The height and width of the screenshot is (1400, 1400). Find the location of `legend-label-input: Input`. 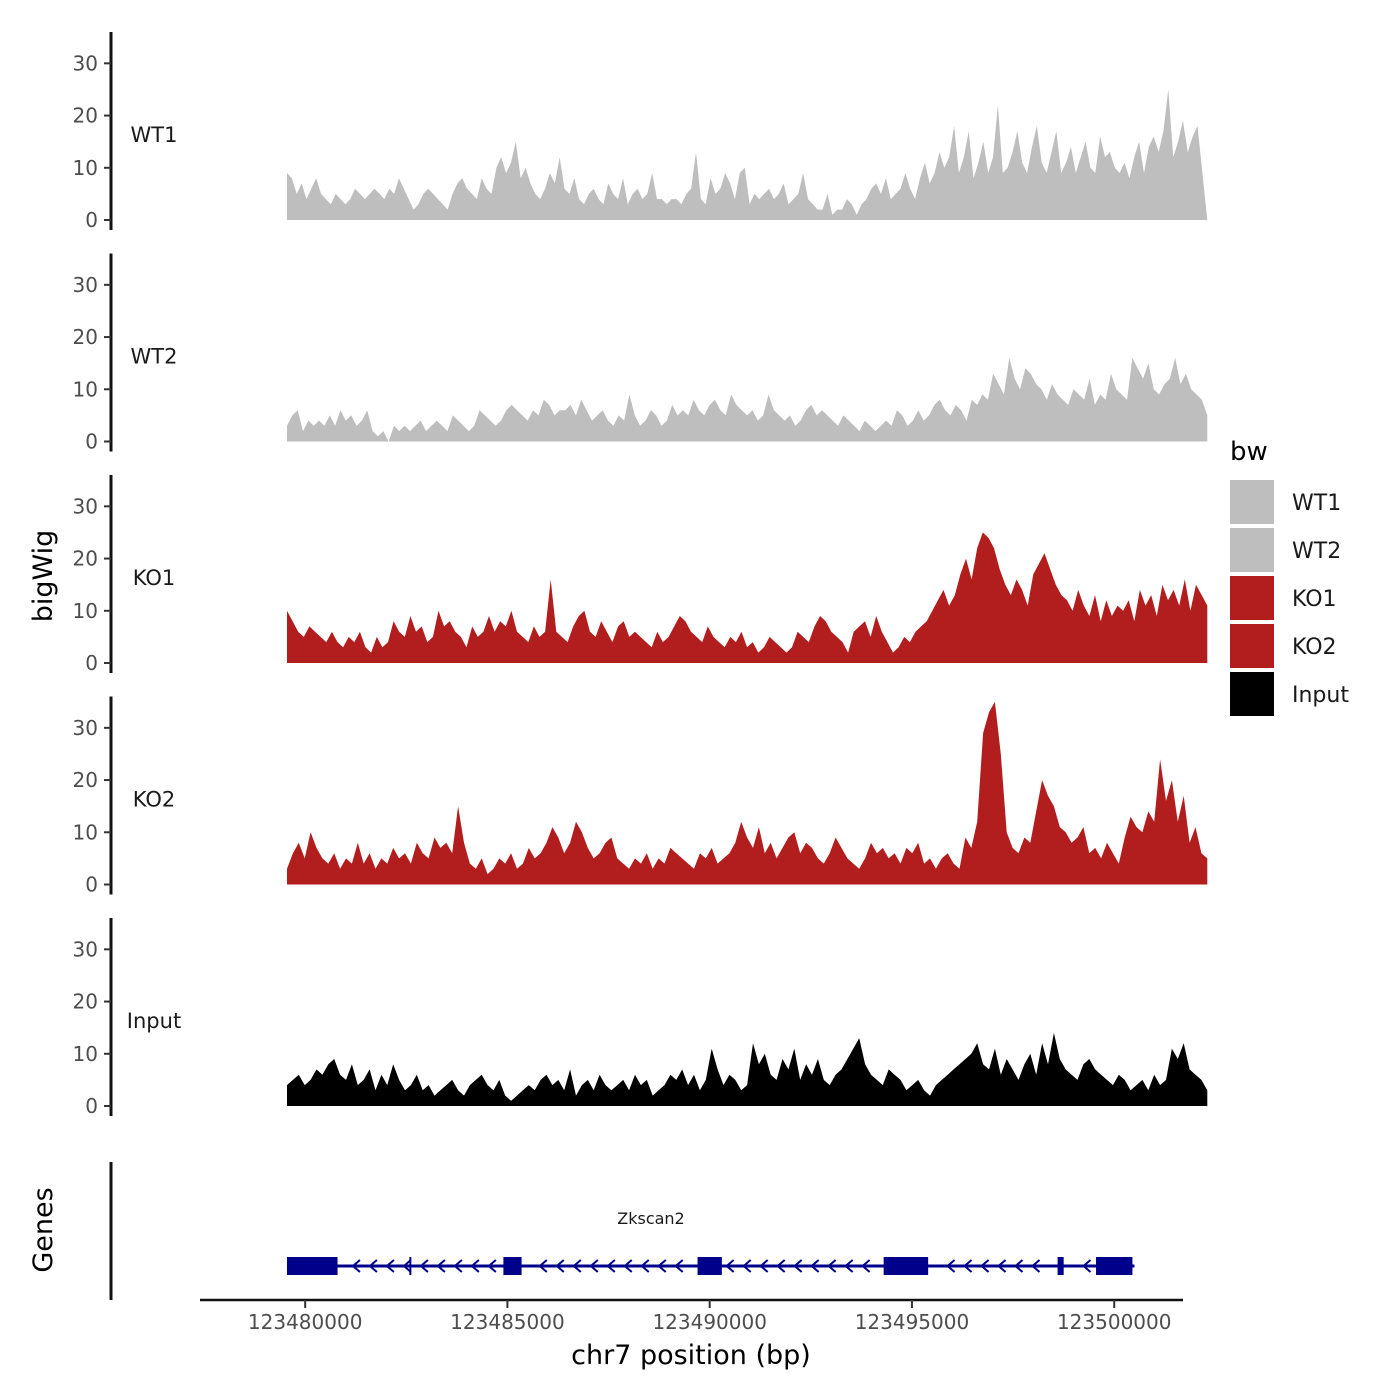

legend-label-input: Input is located at coordinates (1320, 695).